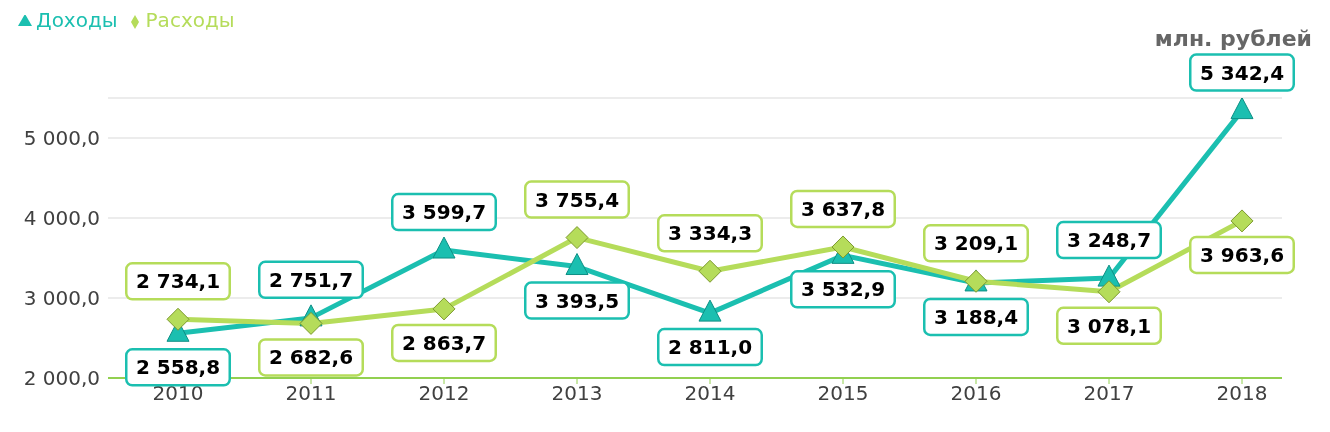 The image size is (1330, 432). Describe the element at coordinates (444, 393) in the screenshot. I see `x-tick-label: 2012` at that location.